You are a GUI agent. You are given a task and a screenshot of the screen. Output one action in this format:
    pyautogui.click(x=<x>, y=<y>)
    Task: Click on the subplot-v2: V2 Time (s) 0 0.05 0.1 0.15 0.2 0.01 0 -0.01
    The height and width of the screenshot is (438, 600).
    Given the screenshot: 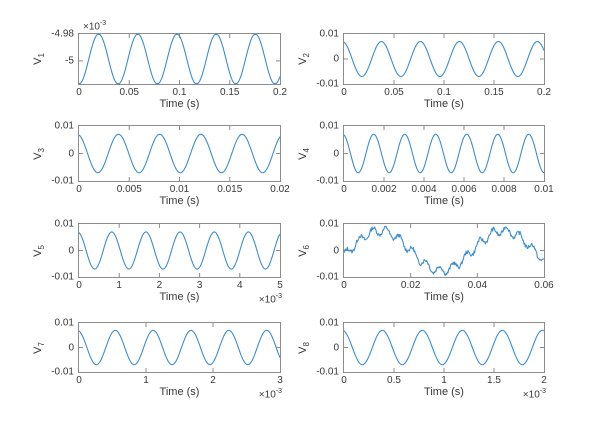 What is the action you would take?
    pyautogui.click(x=424, y=70)
    